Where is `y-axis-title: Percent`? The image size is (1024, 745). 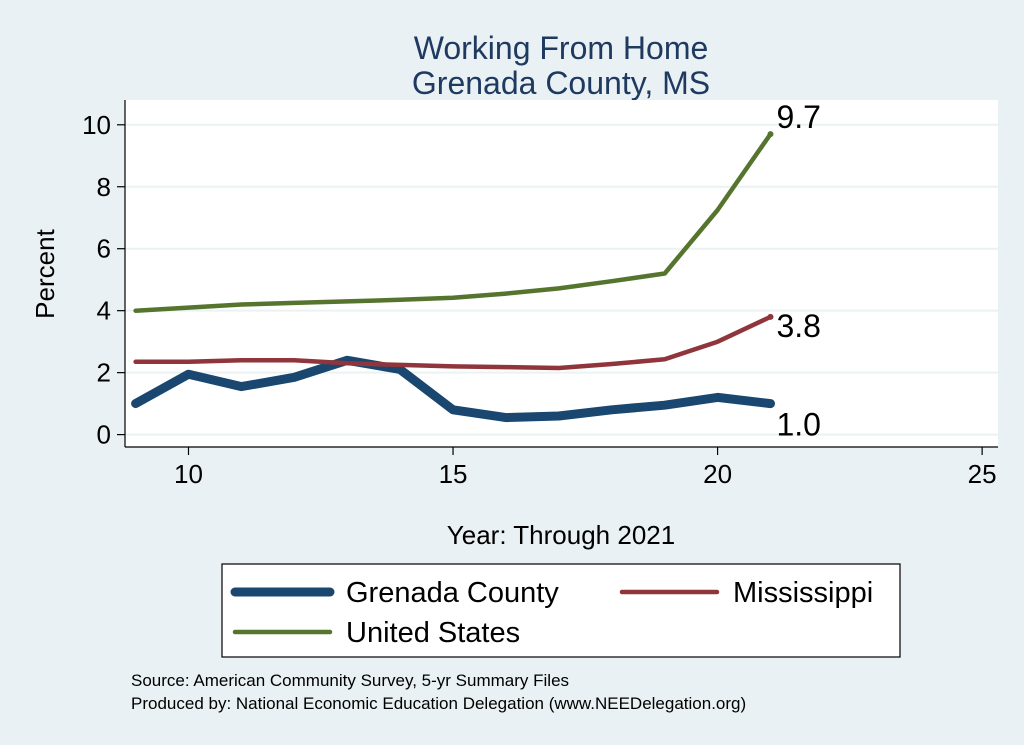 y-axis-title: Percent is located at coordinates (45, 273).